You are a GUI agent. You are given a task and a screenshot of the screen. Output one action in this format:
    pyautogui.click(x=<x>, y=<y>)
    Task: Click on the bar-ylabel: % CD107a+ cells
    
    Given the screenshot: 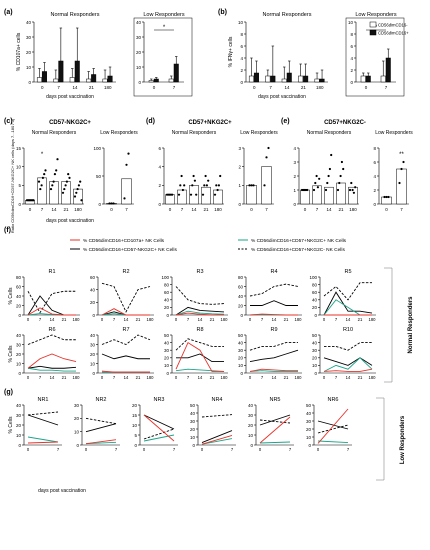 What is the action you would take?
    pyautogui.click(x=19, y=51)
    